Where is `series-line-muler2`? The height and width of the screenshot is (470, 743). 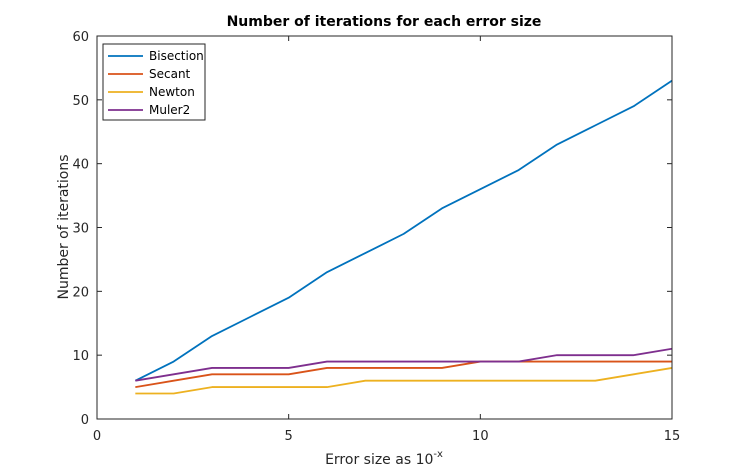
series-line-muler2 is located at coordinates (404, 364).